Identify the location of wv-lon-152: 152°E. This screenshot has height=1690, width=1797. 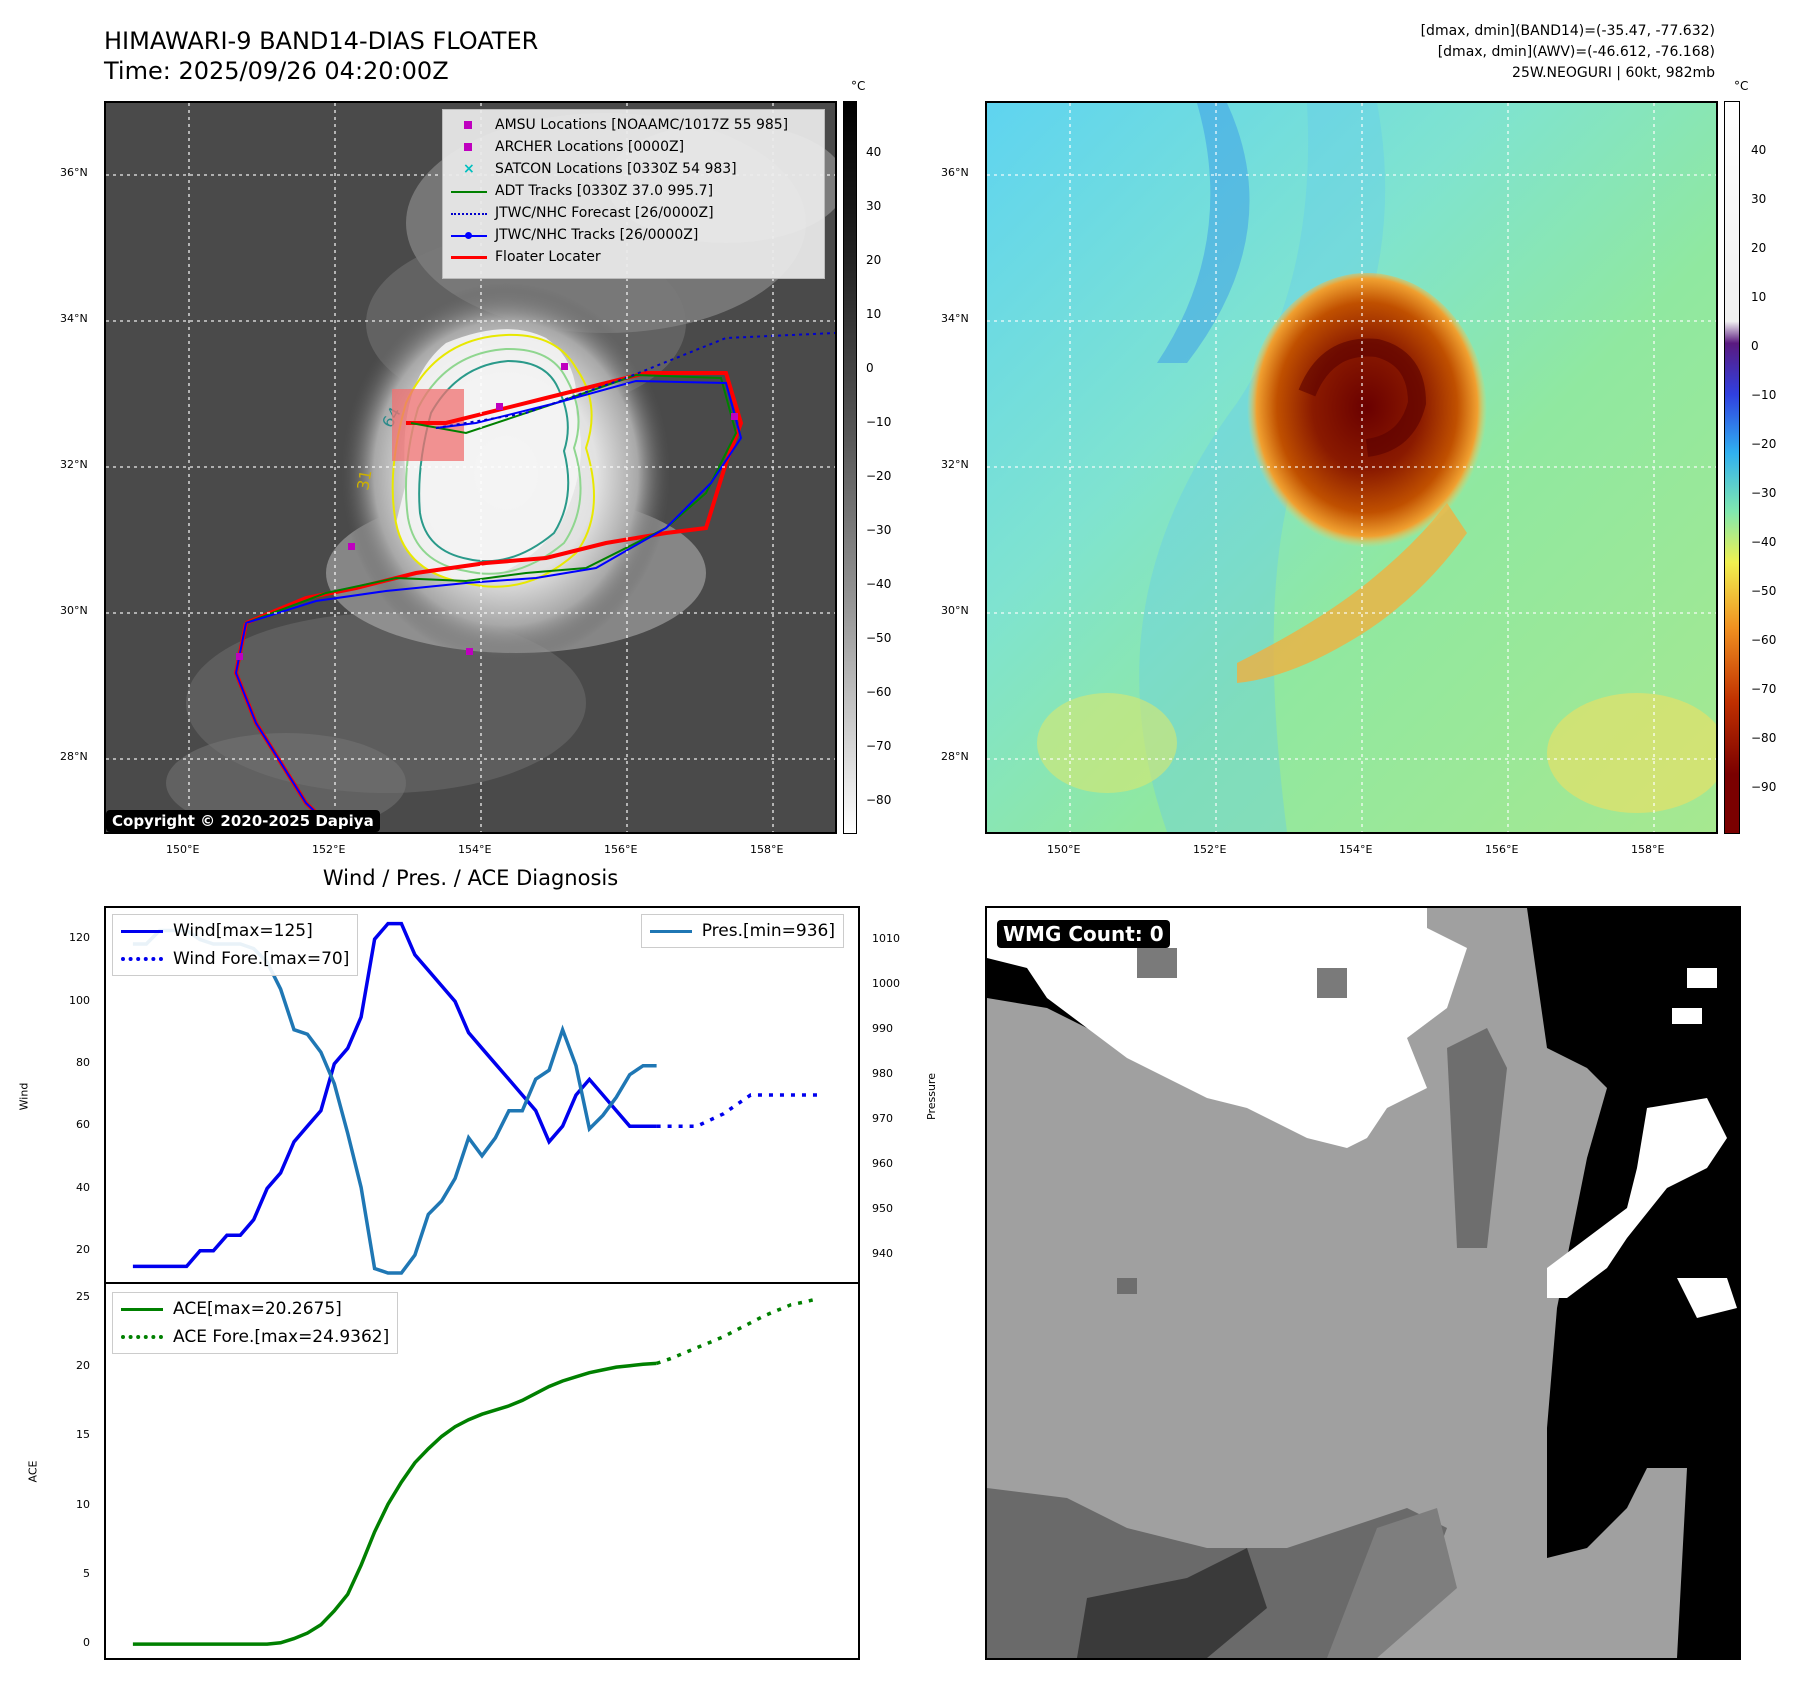
(1210, 849).